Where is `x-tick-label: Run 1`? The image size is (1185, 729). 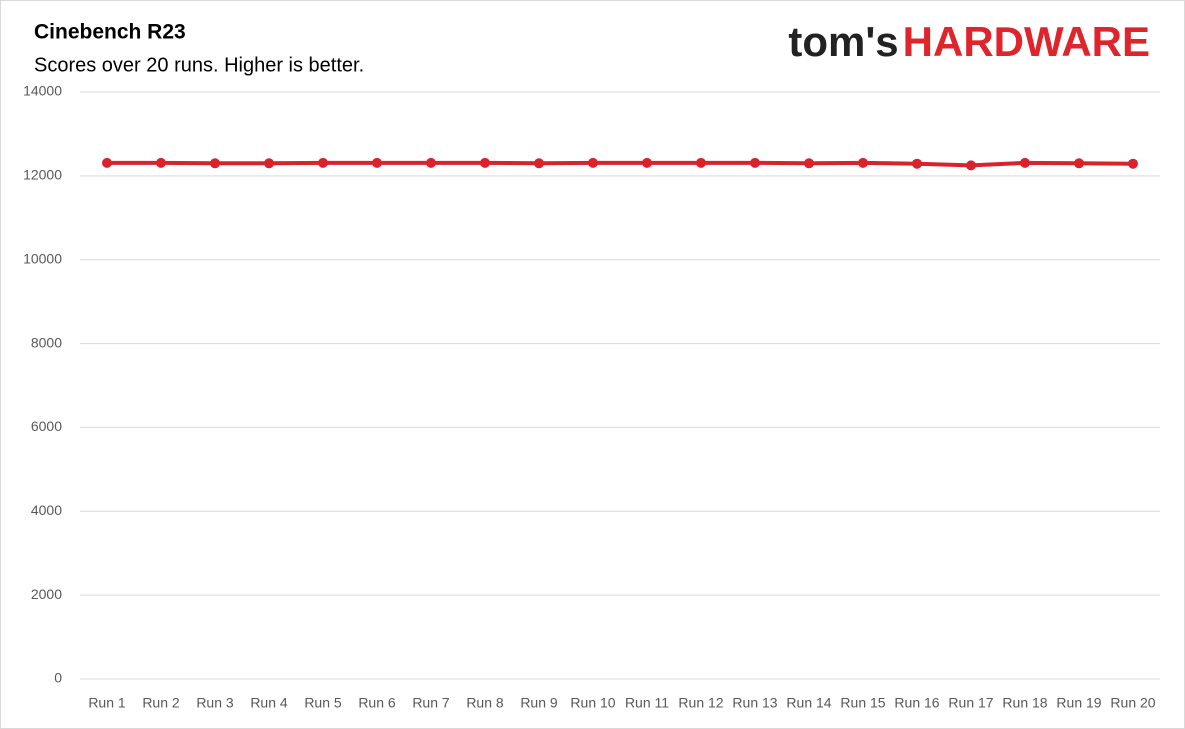
x-tick-label: Run 1 is located at coordinates (107, 703).